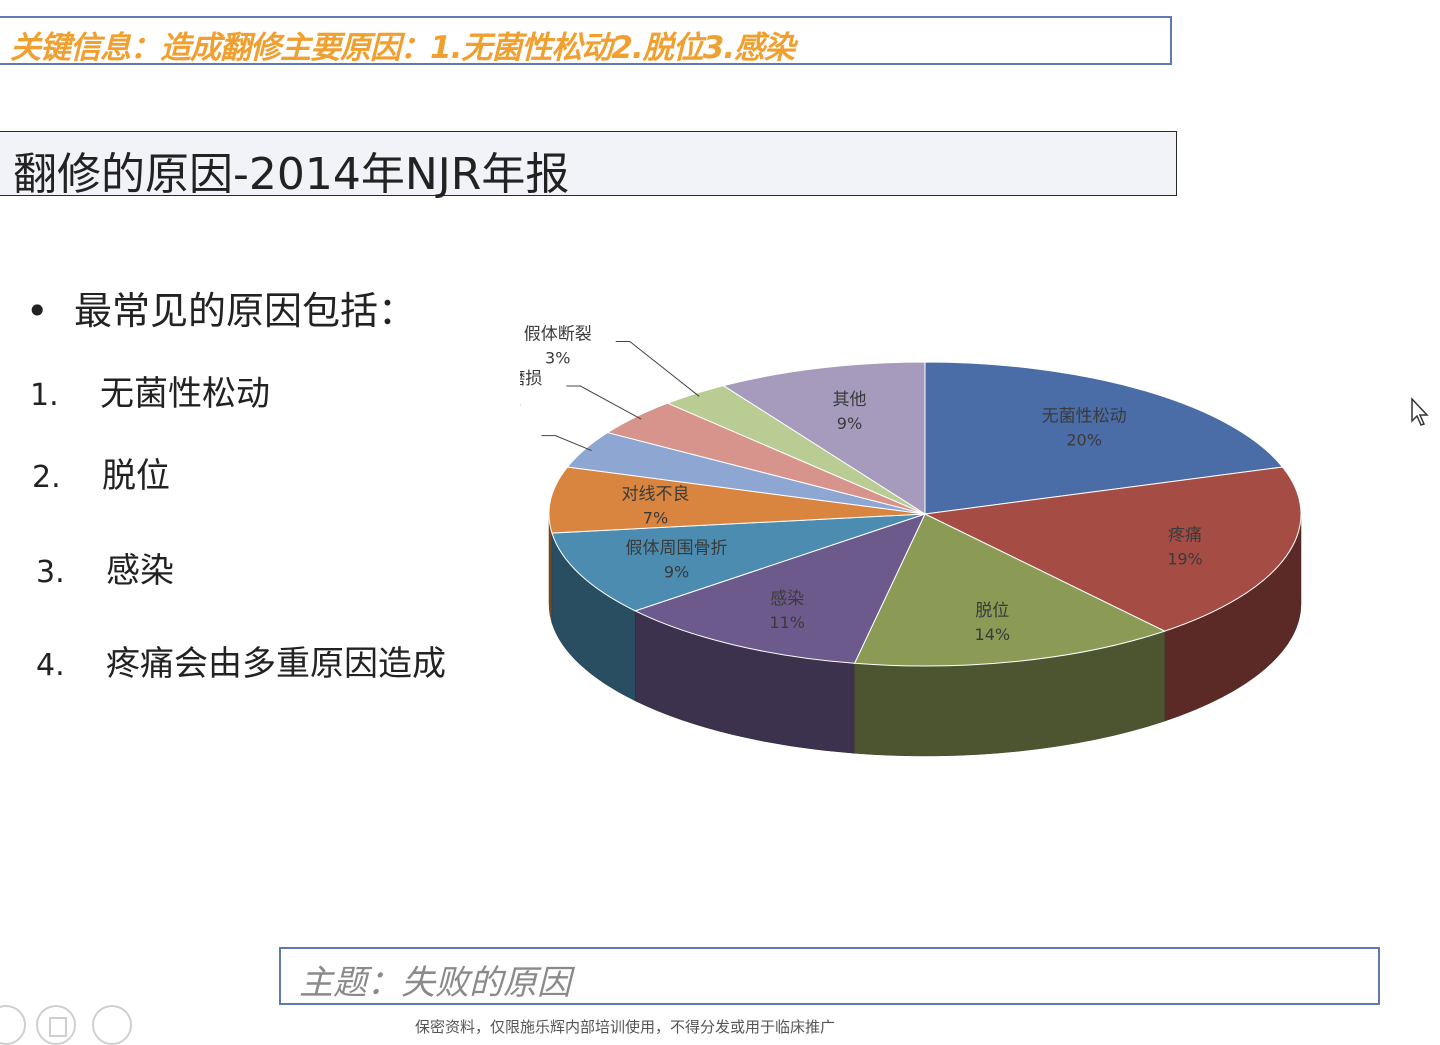 The width and height of the screenshot is (1440, 1045). Describe the element at coordinates (993, 634) in the screenshot. I see `pie-value-label: 14%` at that location.